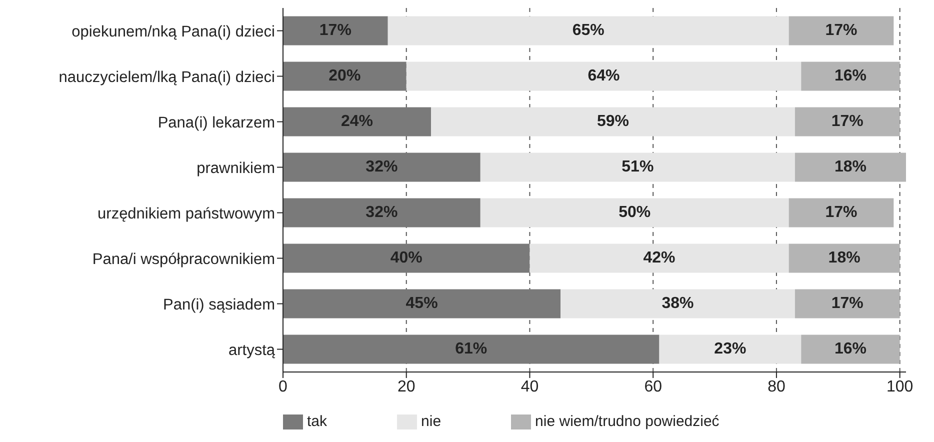 The height and width of the screenshot is (442, 934). I want to click on data-label: 61%, so click(471, 349).